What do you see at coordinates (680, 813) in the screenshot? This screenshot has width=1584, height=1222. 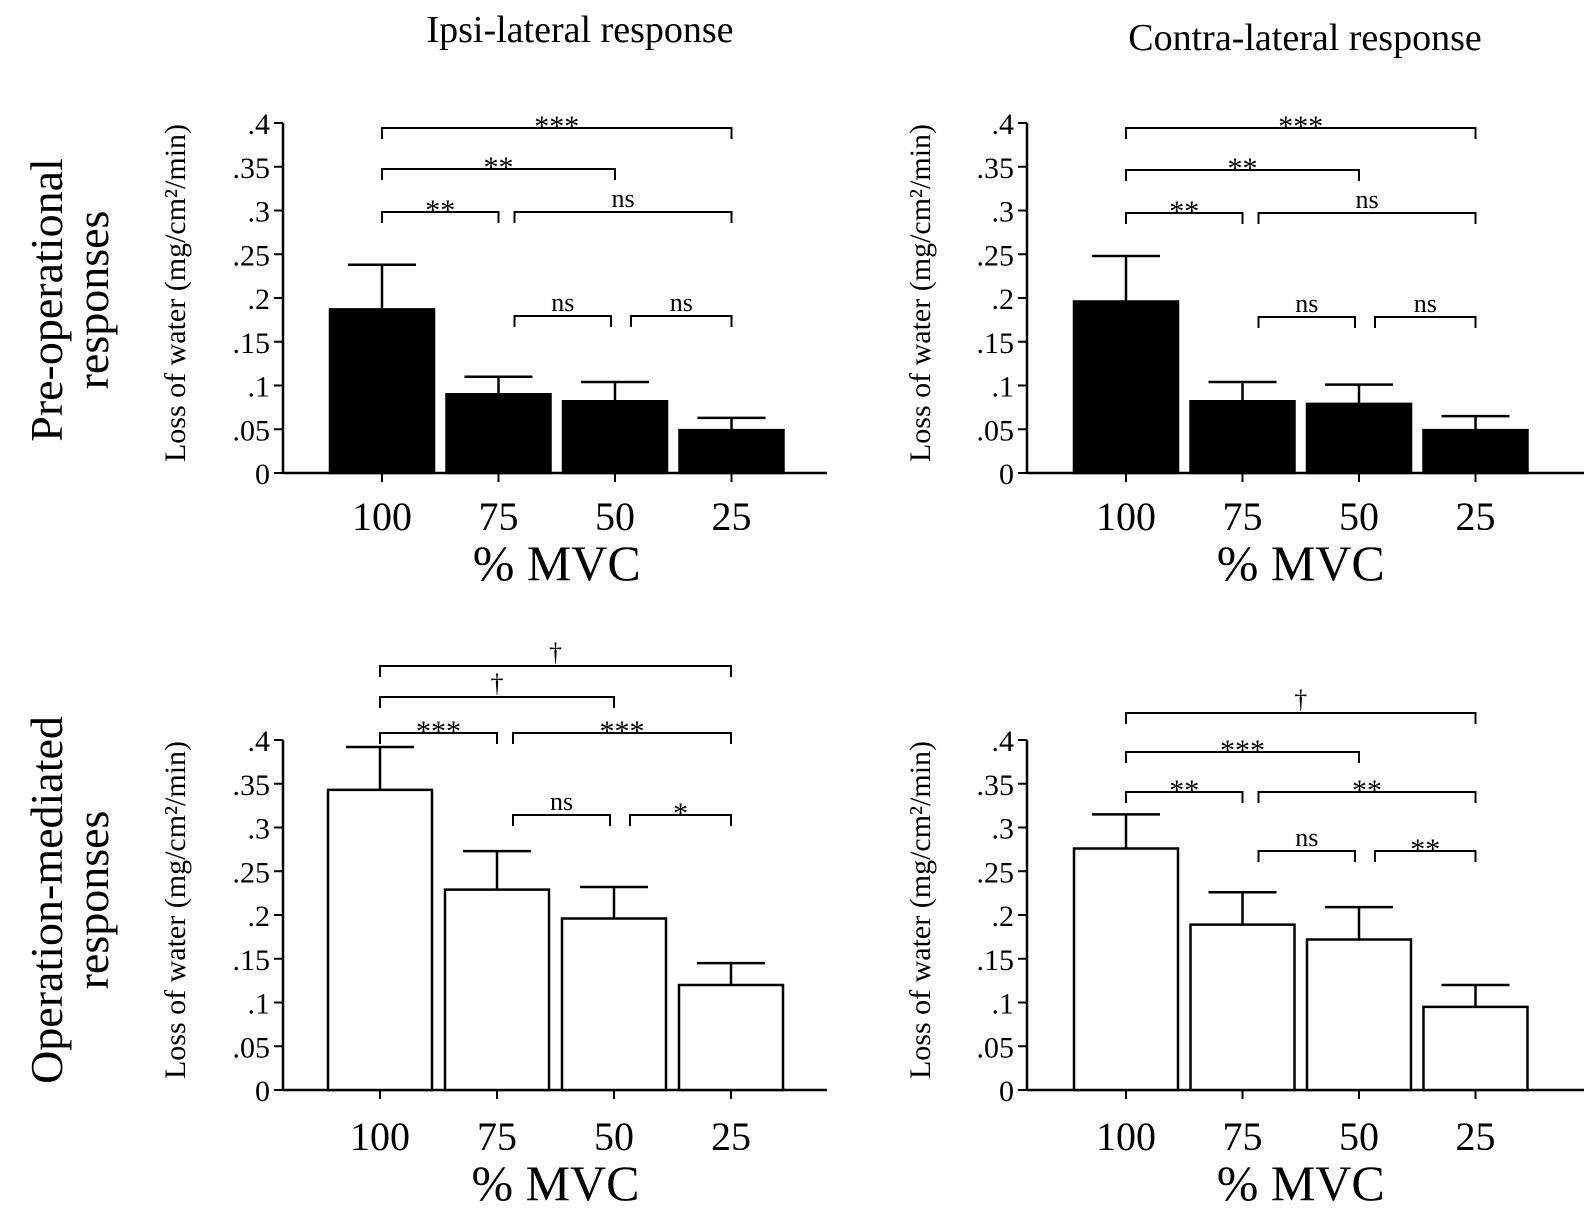 I see `significance-label: *` at bounding box center [680, 813].